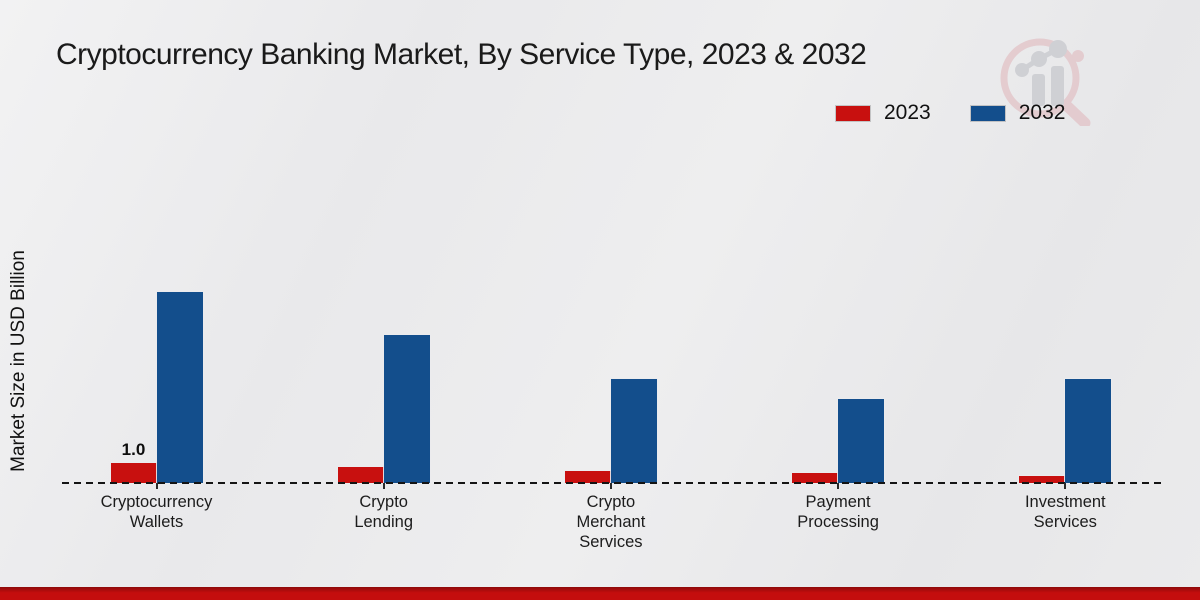 This screenshot has width=1200, height=600. I want to click on legend-item-2023: 2023, so click(883, 113).